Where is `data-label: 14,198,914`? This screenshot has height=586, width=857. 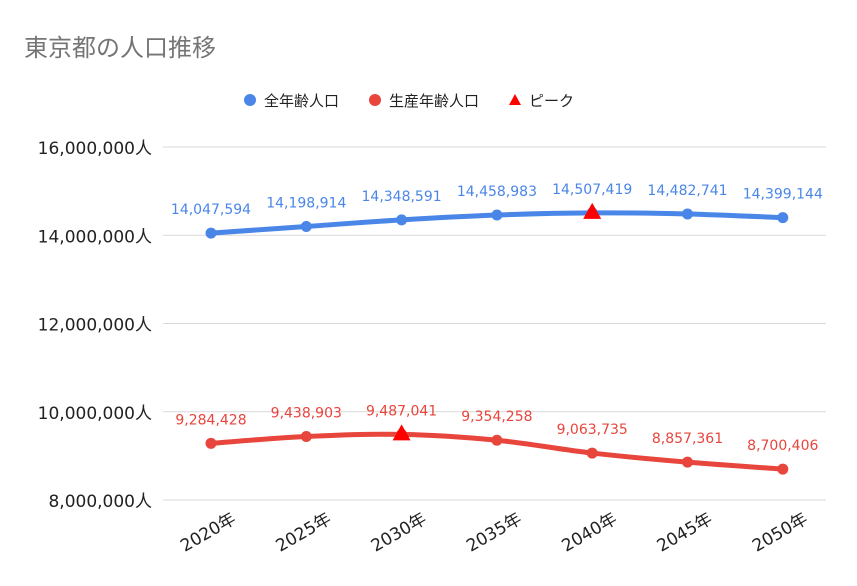
data-label: 14,198,914 is located at coordinates (306, 203).